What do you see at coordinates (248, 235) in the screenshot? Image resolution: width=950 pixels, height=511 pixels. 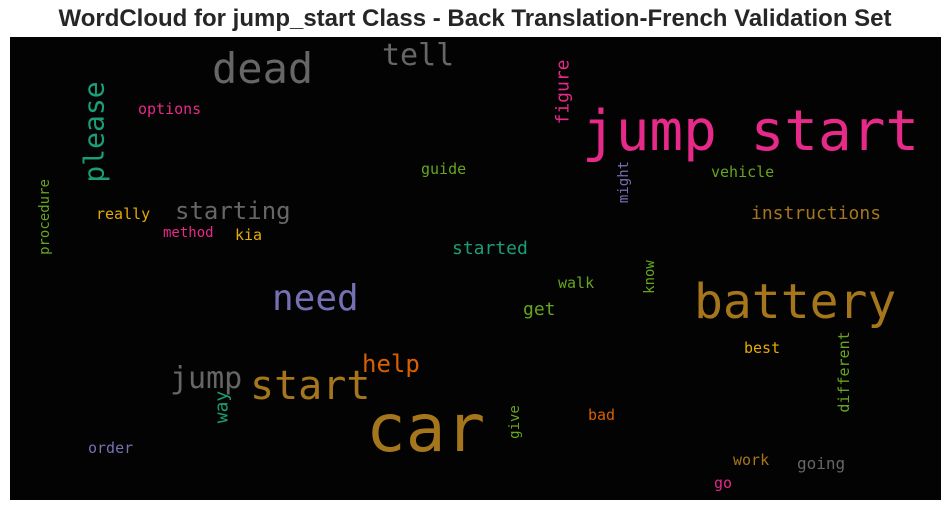 I see `word-kia: kia` at bounding box center [248, 235].